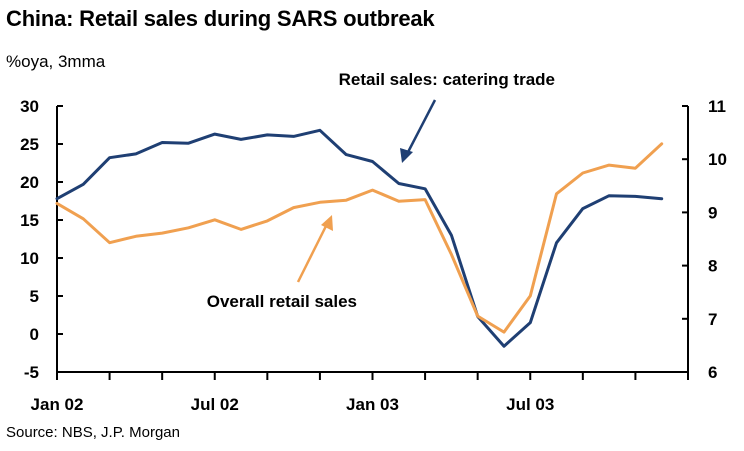 The image size is (744, 451). What do you see at coordinates (29, 144) in the screenshot?
I see `y-left-tick-label: 25` at bounding box center [29, 144].